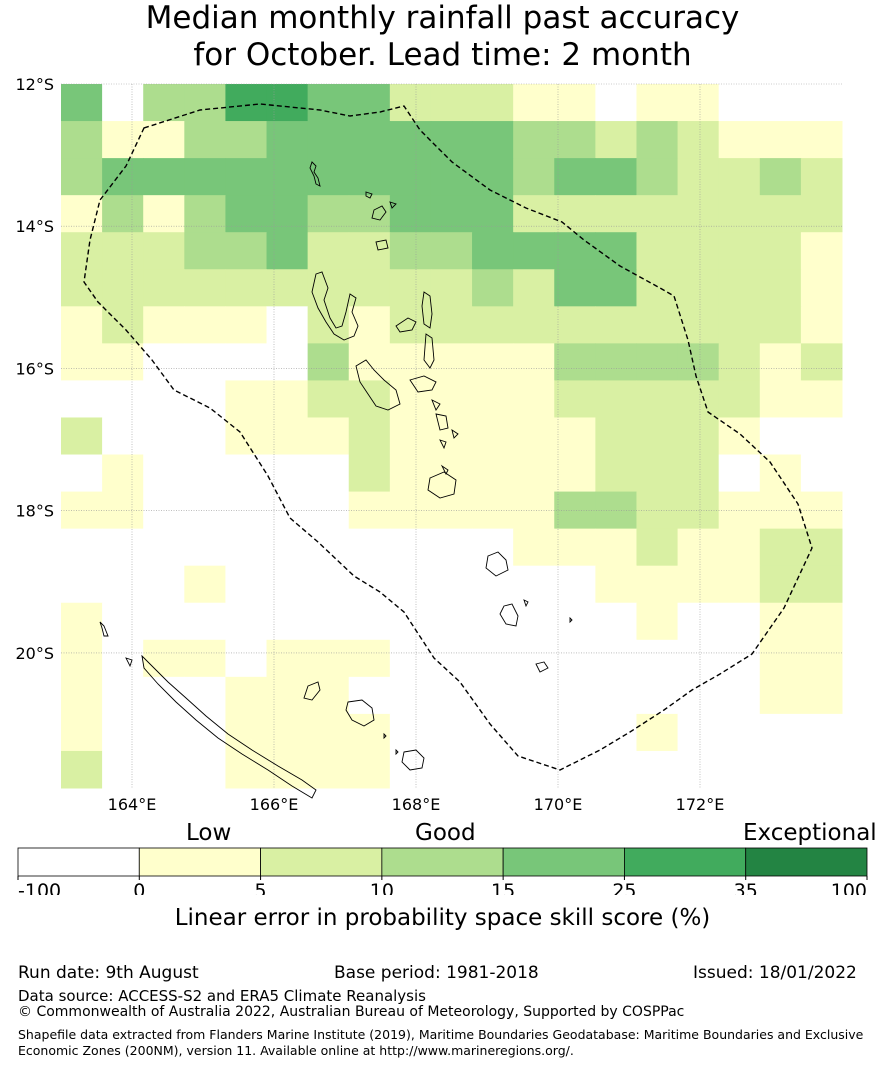  I want to click on colorbar-bin, so click(199, 862).